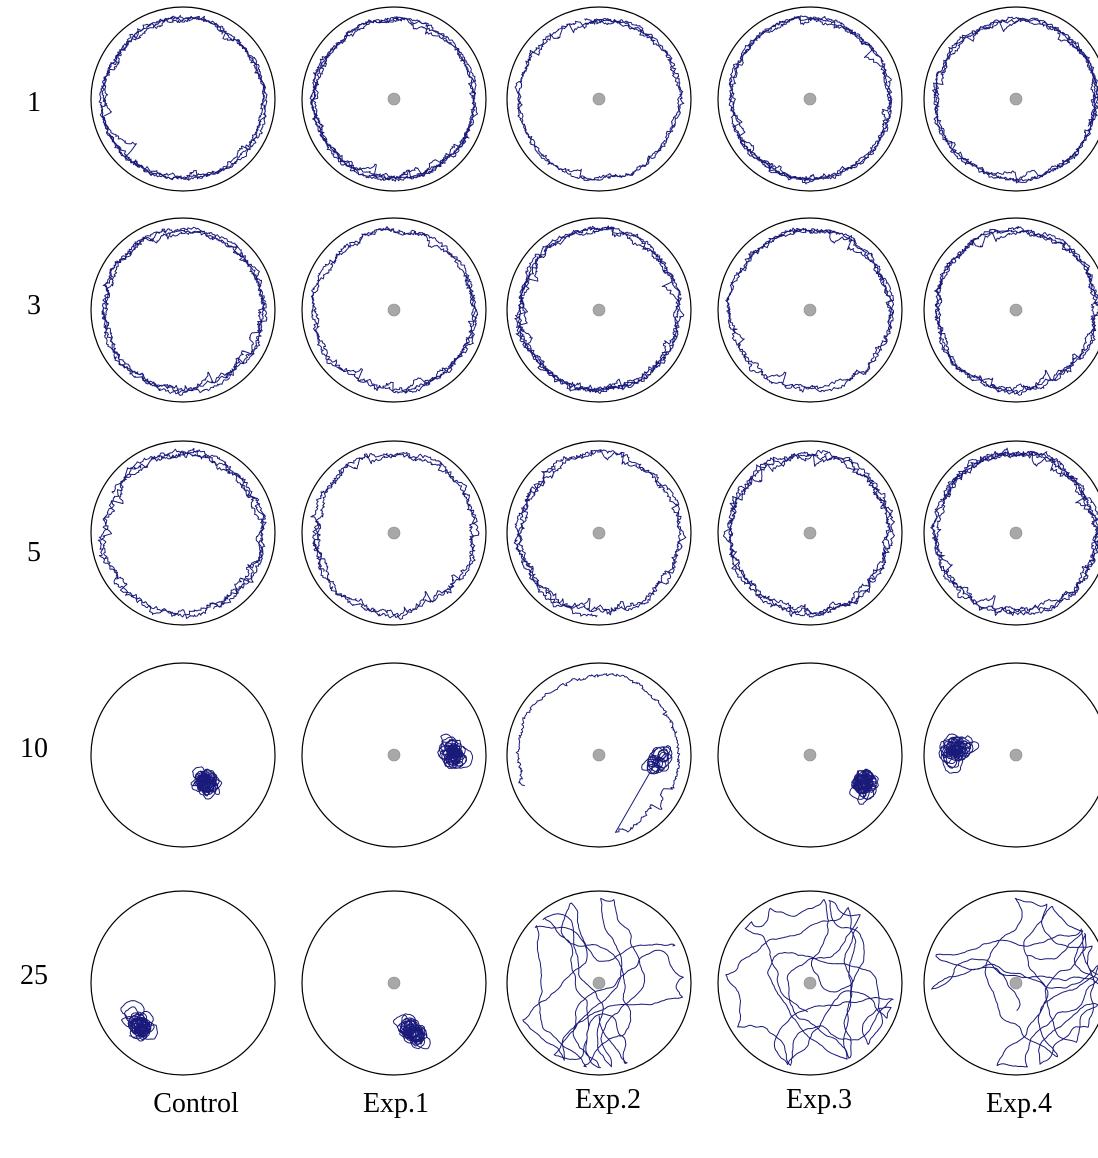 The height and width of the screenshot is (1158, 1098). What do you see at coordinates (34, 975) in the screenshot?
I see `row-label-25: 25` at bounding box center [34, 975].